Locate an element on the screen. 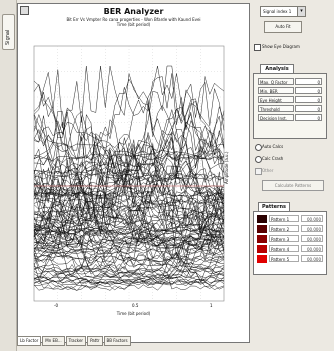 Image resolution: width=334 pixels, height=351 pixels. tab-tracker: Tracker is located at coordinates (76, 341).